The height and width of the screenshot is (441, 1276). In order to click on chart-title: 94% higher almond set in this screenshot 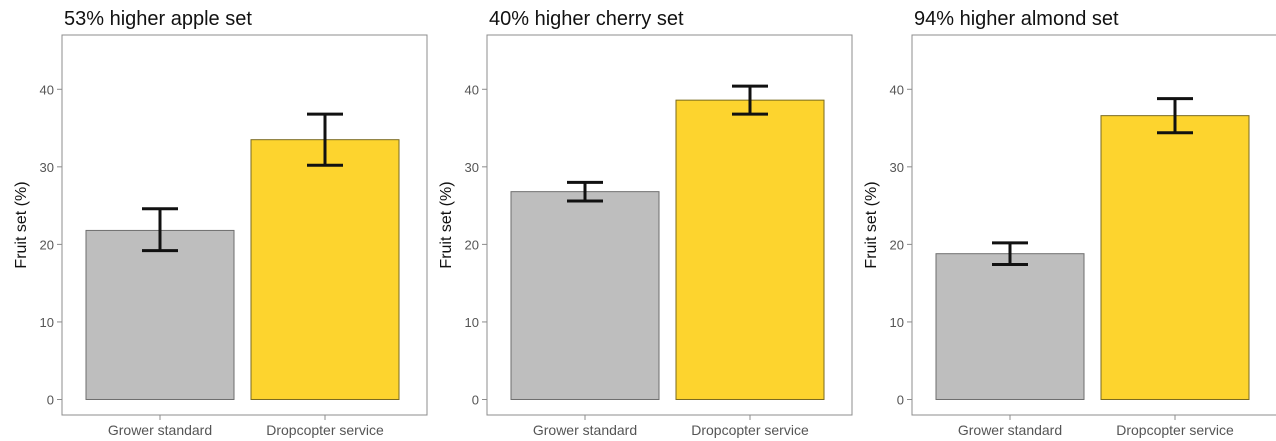, I will do `click(1016, 19)`.